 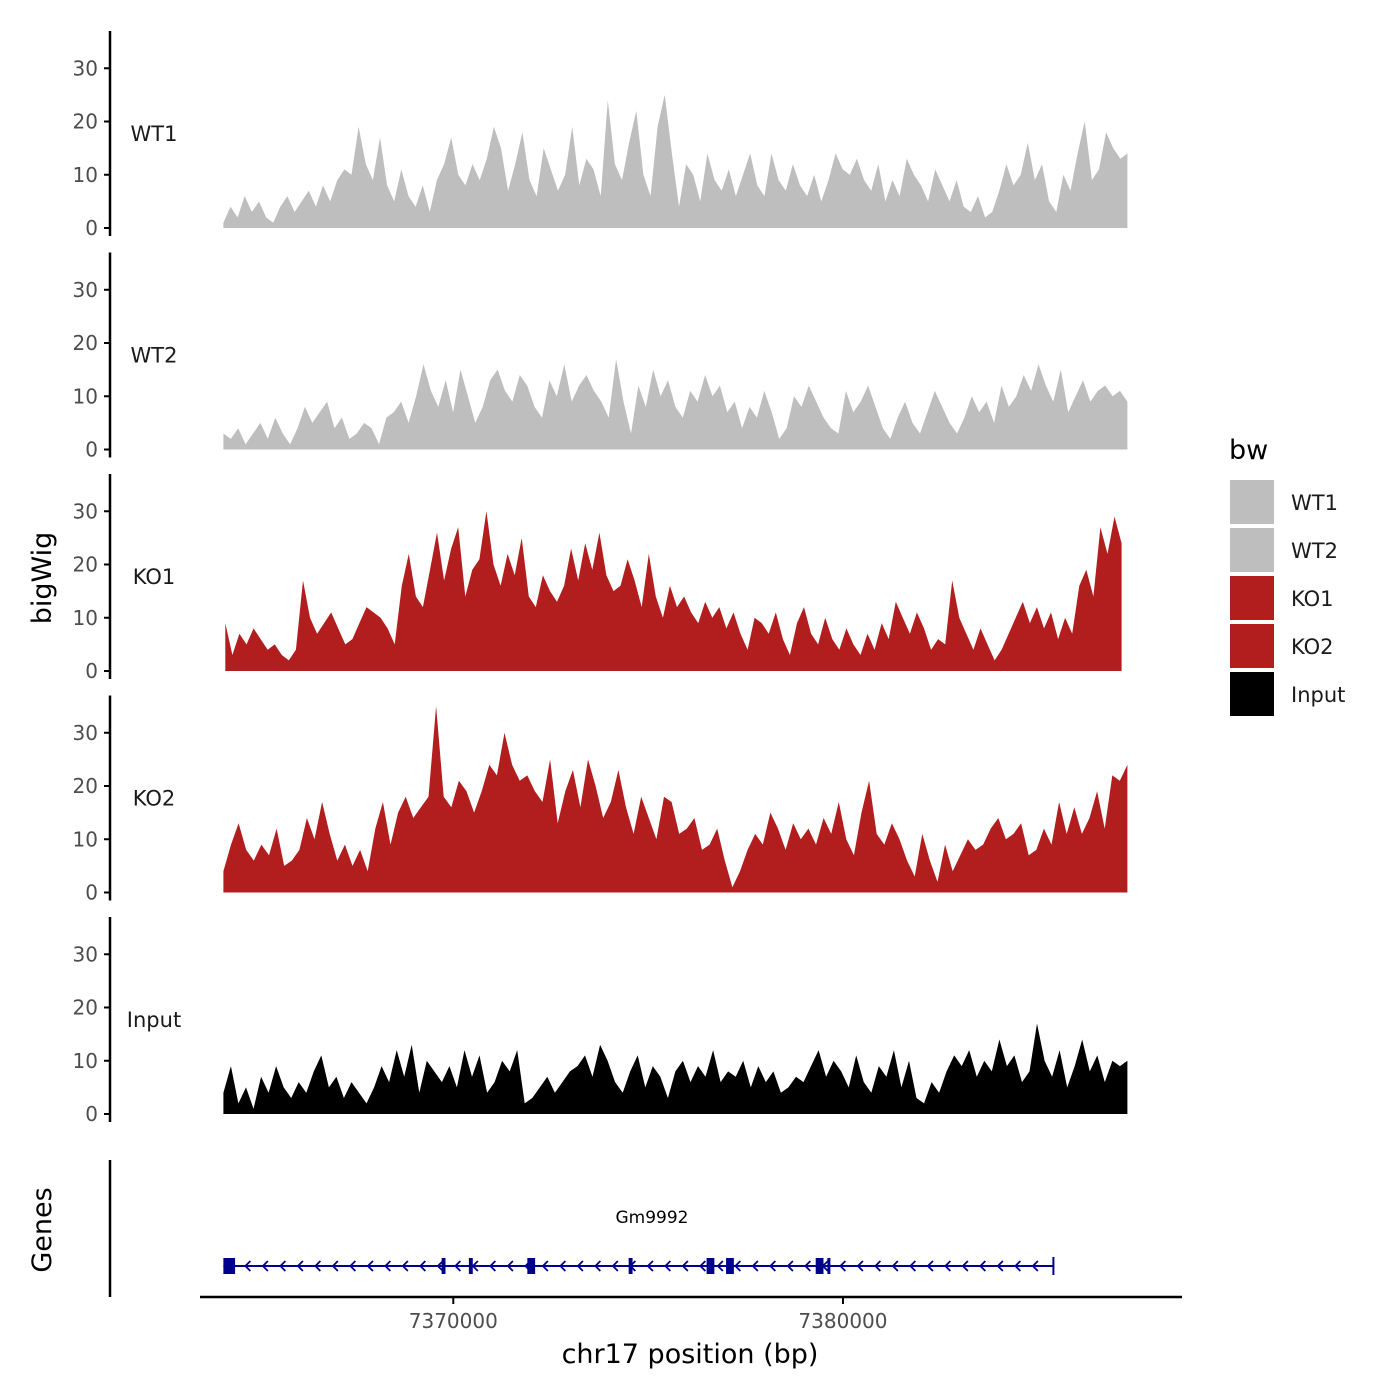 I want to click on area-input, so click(x=675, y=1068).